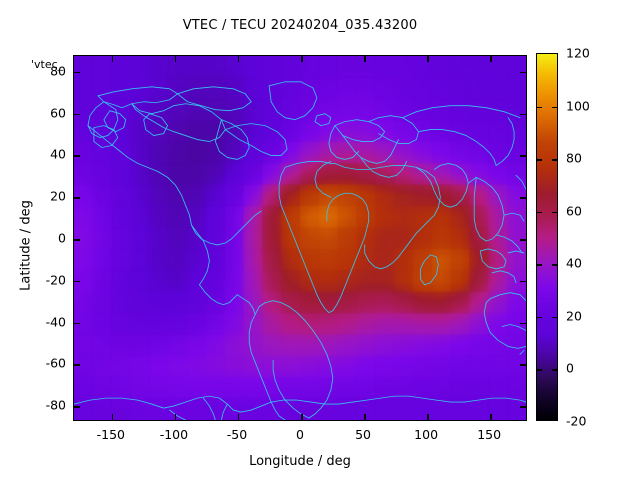 The image size is (640, 480). What do you see at coordinates (58, 154) in the screenshot?
I see `y-tick-label: 40` at bounding box center [58, 154].